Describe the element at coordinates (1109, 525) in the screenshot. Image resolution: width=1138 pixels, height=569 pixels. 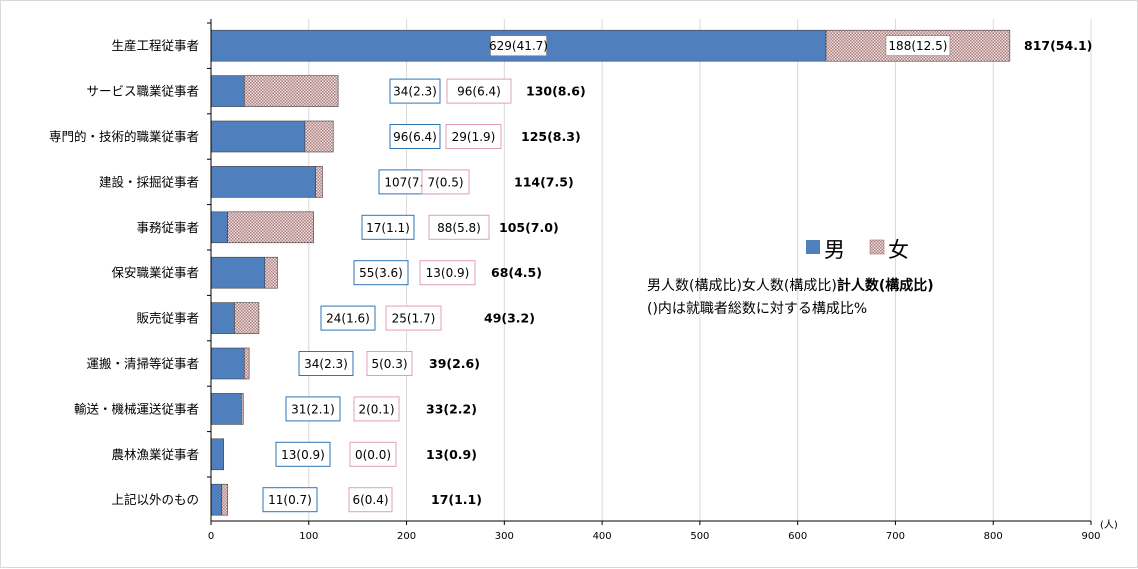
I see `x-unit-label: (人)` at that location.